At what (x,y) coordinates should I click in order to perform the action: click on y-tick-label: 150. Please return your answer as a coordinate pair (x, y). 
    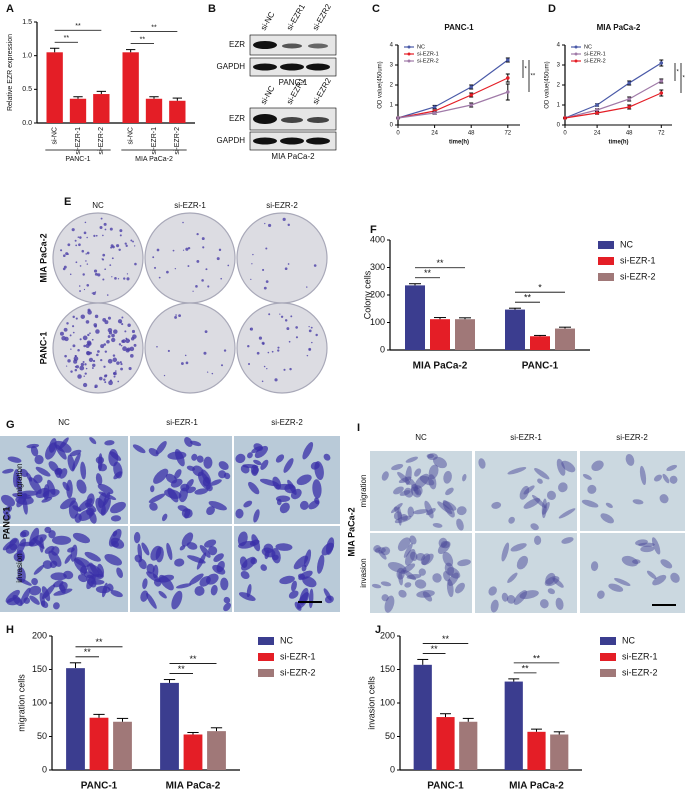
    Looking at the image, I should click on (39, 669).